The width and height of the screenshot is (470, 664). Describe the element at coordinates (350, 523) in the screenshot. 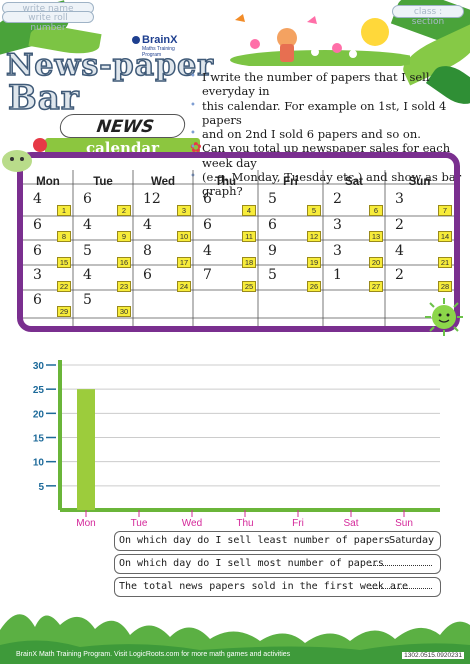

I see `x-tick-label: Sat` at that location.